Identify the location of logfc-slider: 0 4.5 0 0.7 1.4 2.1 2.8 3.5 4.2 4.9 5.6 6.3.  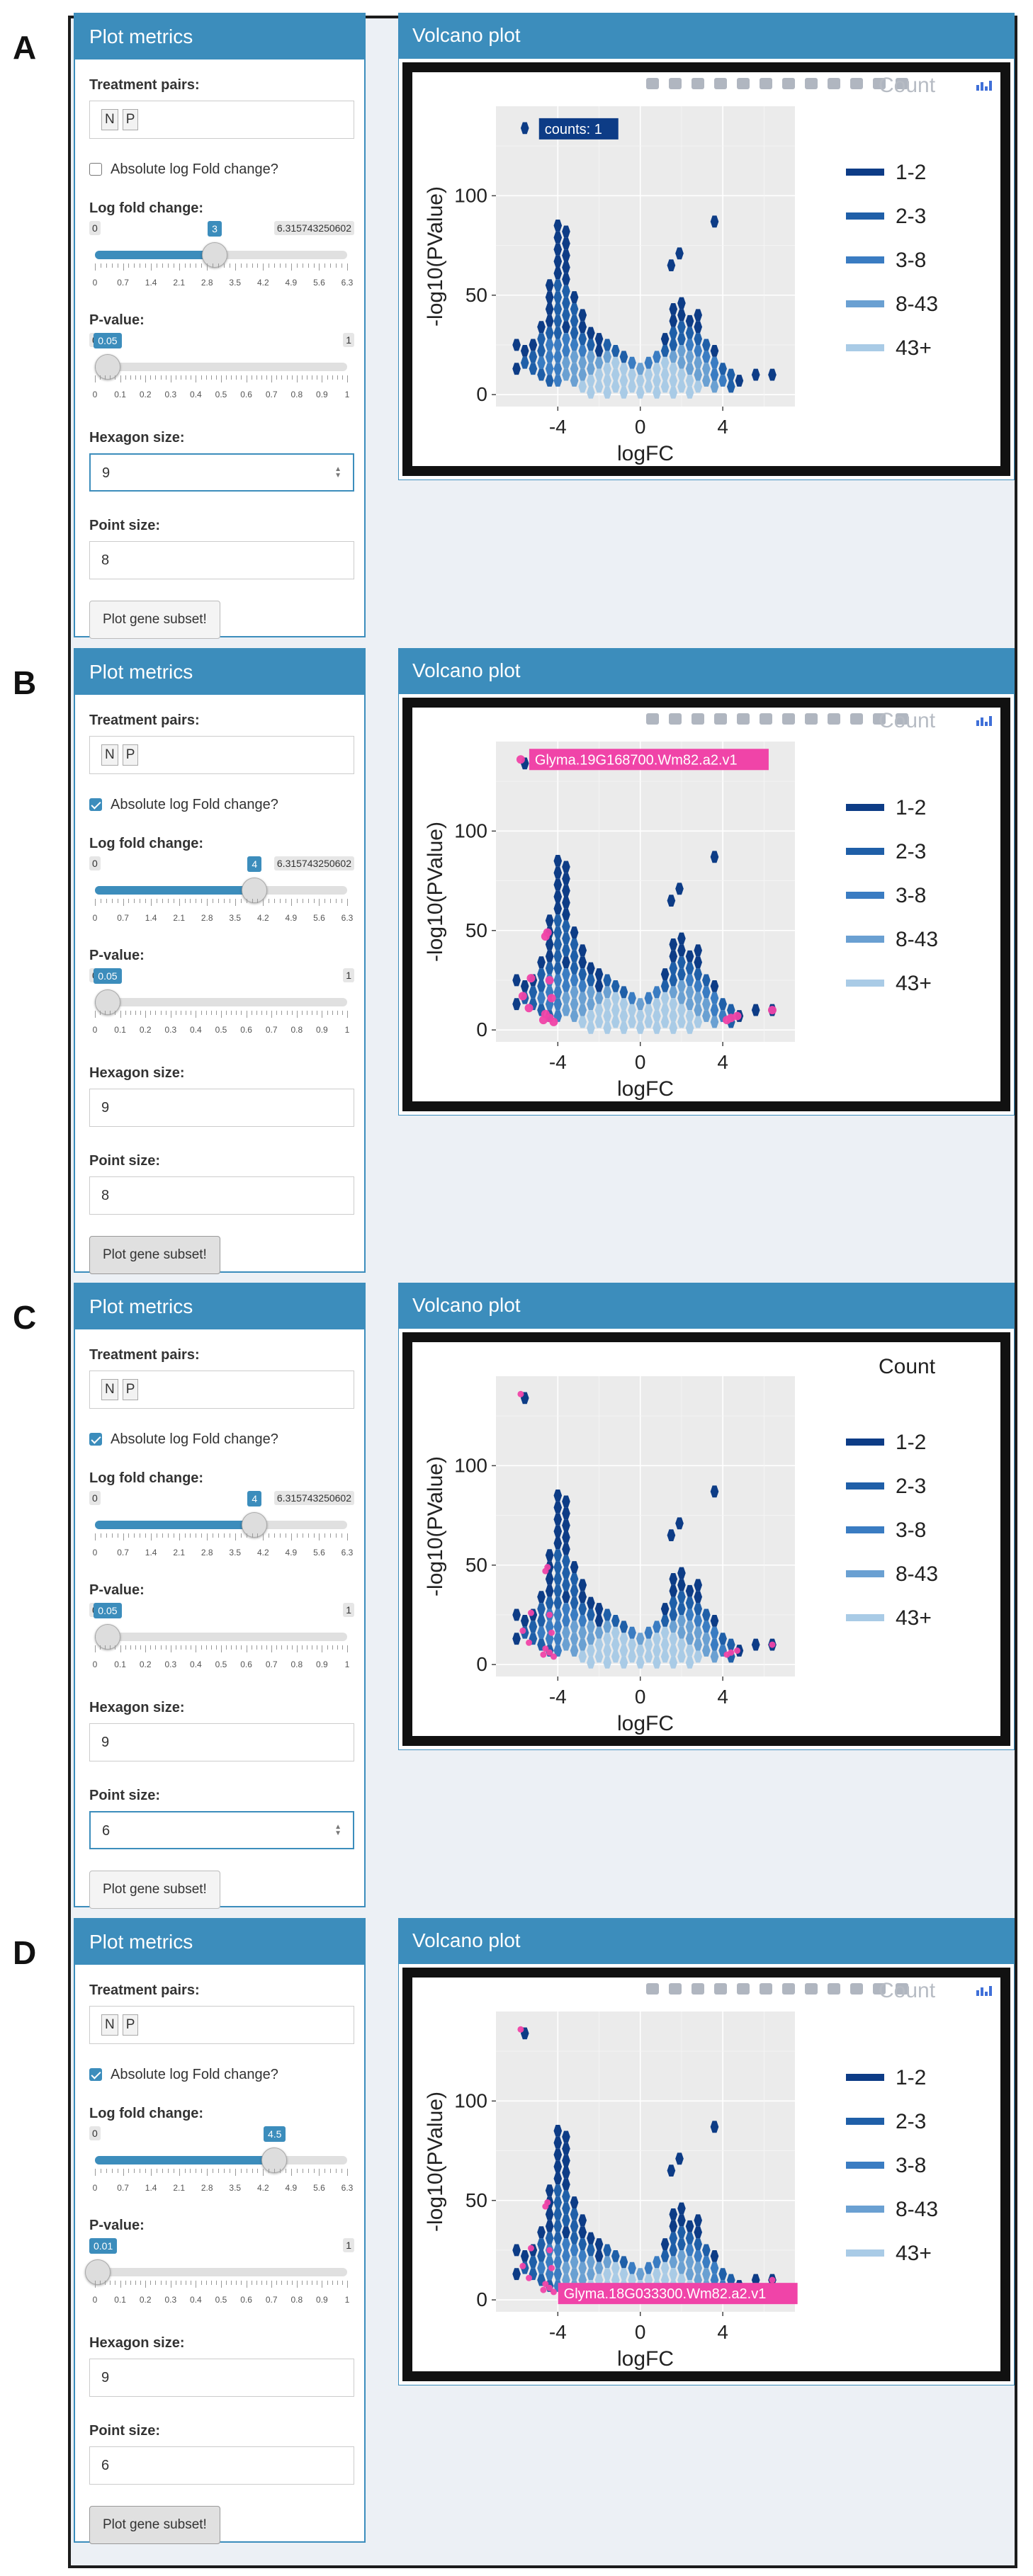
(222, 2167).